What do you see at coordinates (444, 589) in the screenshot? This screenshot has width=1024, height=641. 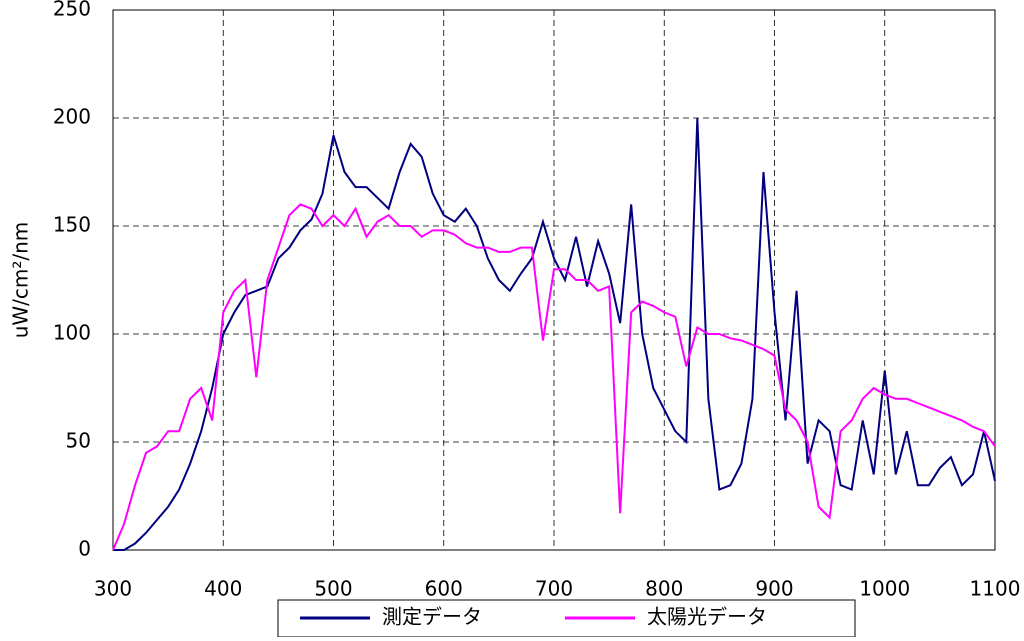 I see `x-tick-label: 600` at bounding box center [444, 589].